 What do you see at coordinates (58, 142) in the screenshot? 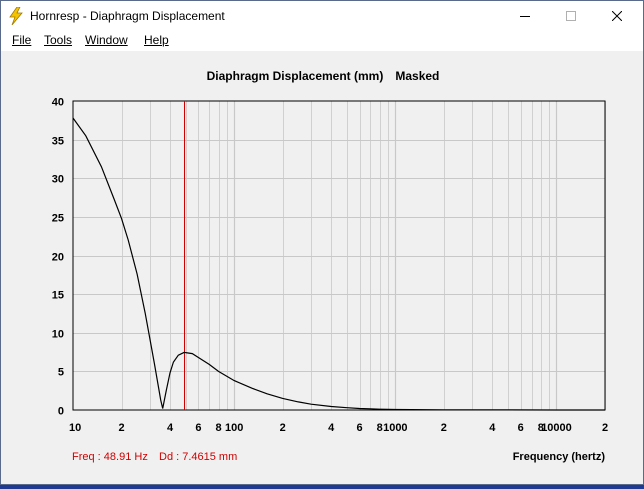
I see `y-tick-label: 35` at bounding box center [58, 142].